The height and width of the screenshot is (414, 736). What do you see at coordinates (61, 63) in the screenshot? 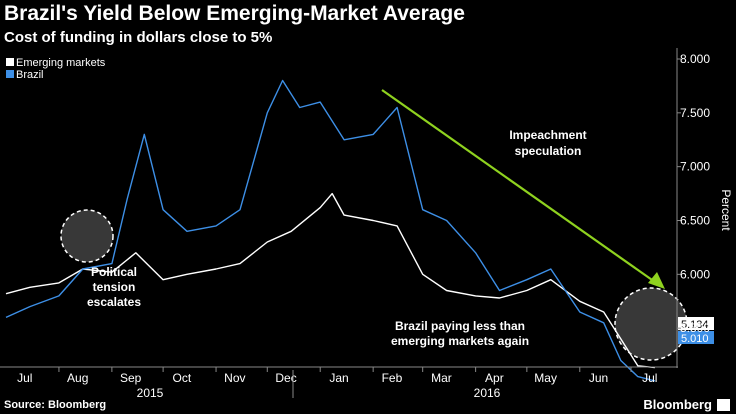
I see `legend-label-emerging: Emerging markets` at bounding box center [61, 63].